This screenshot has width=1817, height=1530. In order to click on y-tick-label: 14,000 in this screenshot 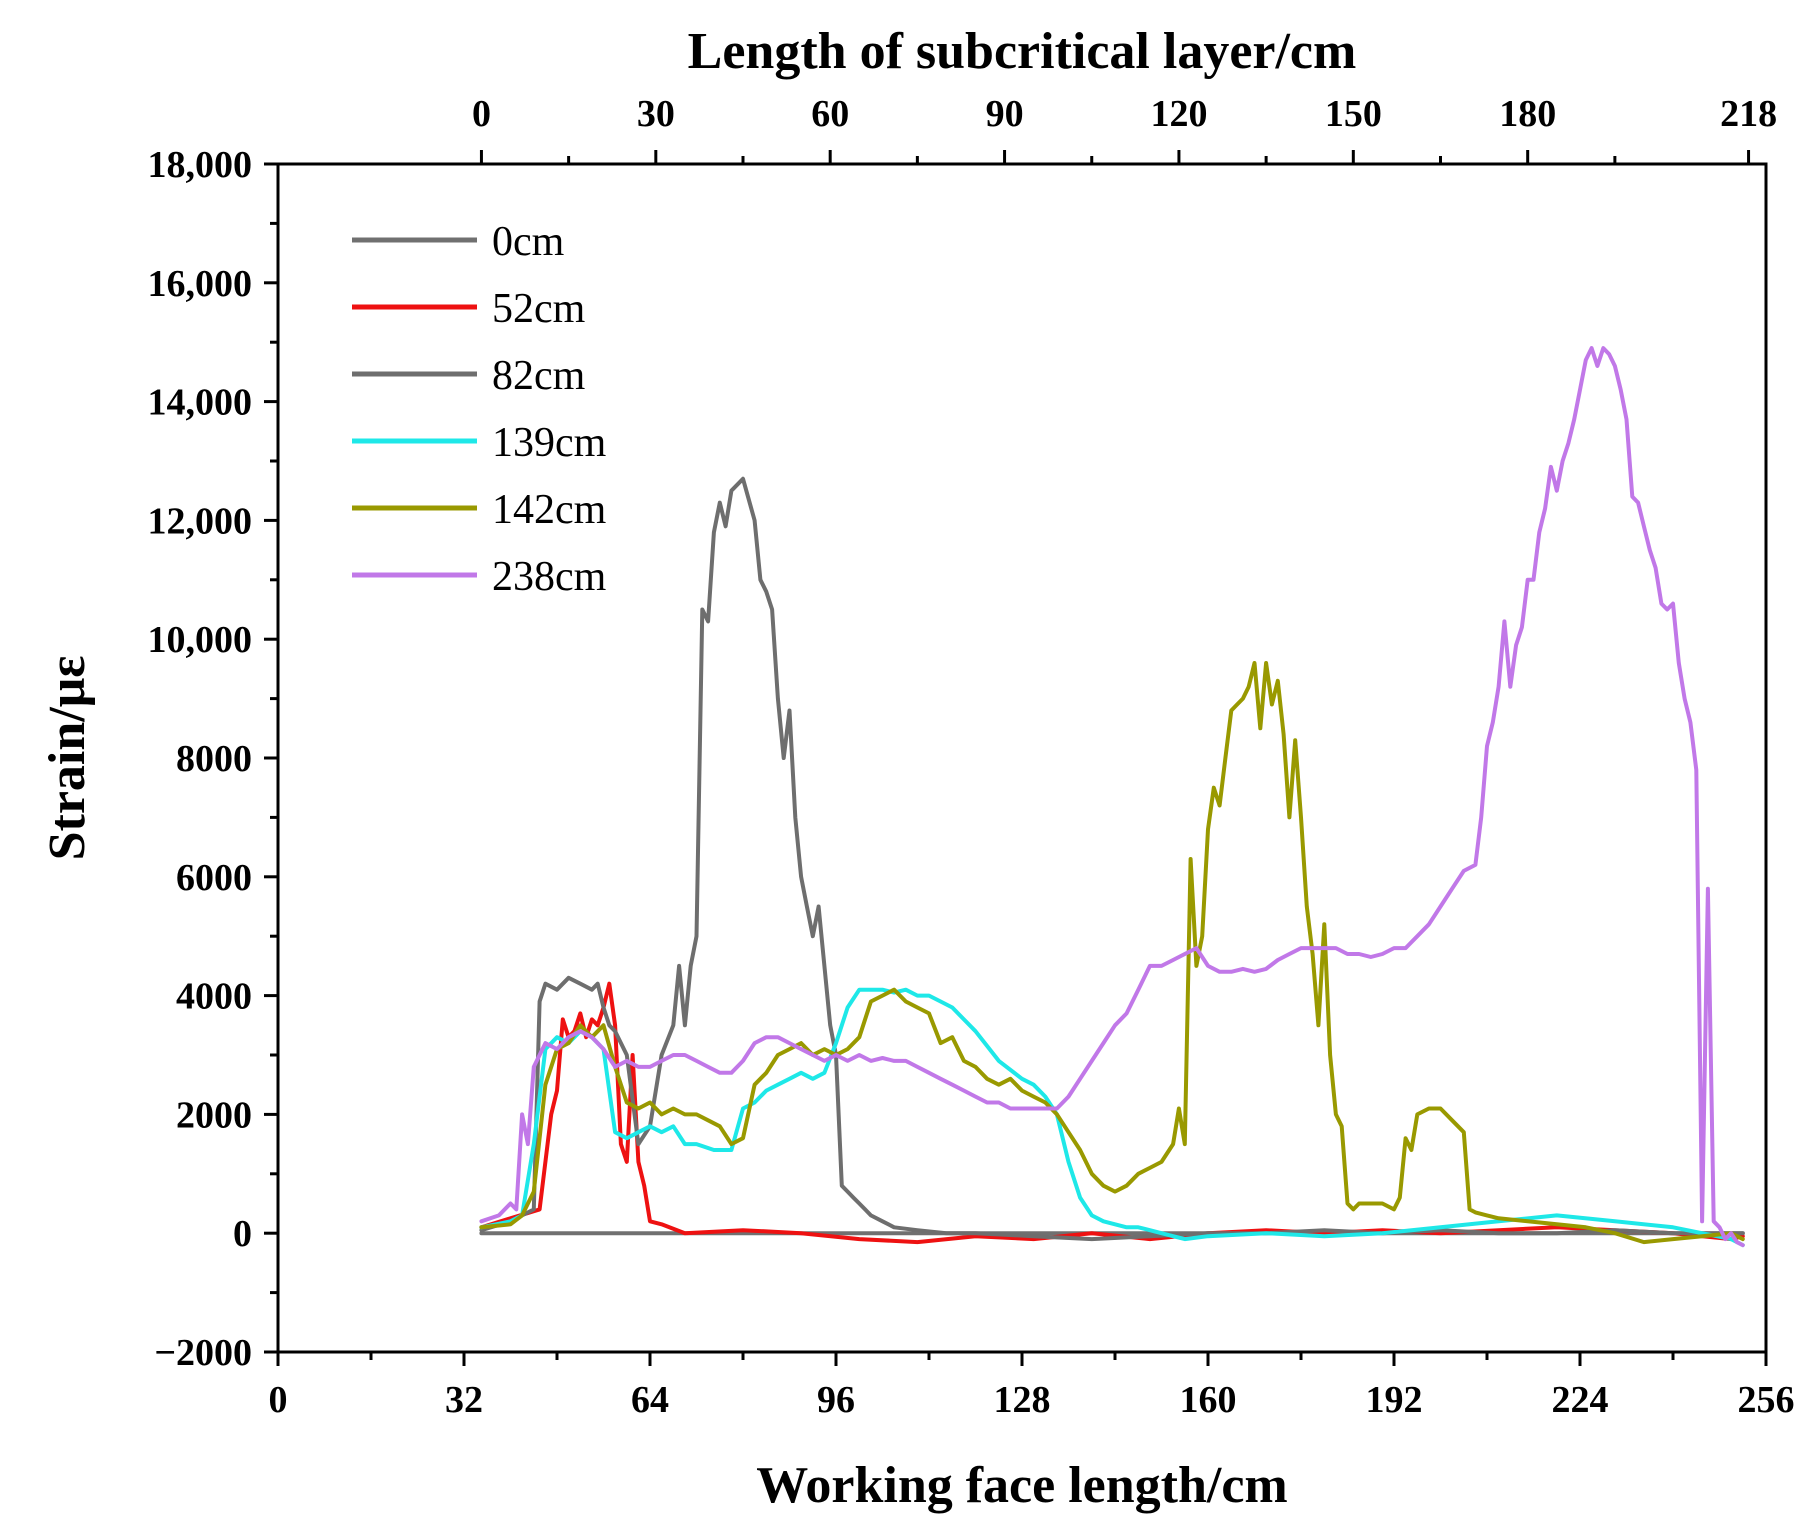, I will do `click(200, 403)`.